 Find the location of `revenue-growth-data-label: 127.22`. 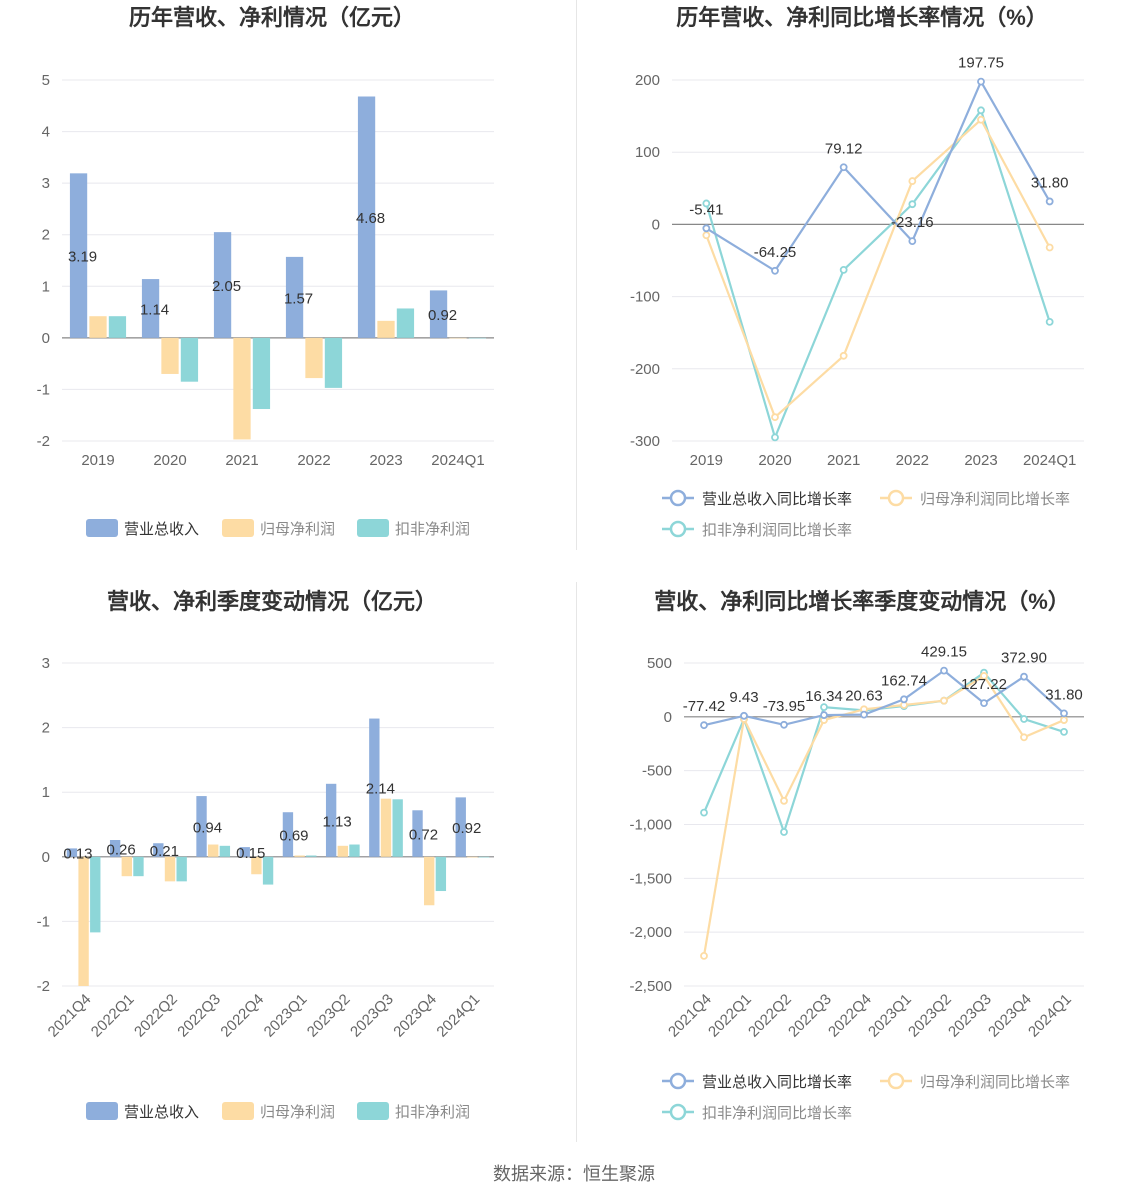

revenue-growth-data-label: 127.22 is located at coordinates (984, 684).